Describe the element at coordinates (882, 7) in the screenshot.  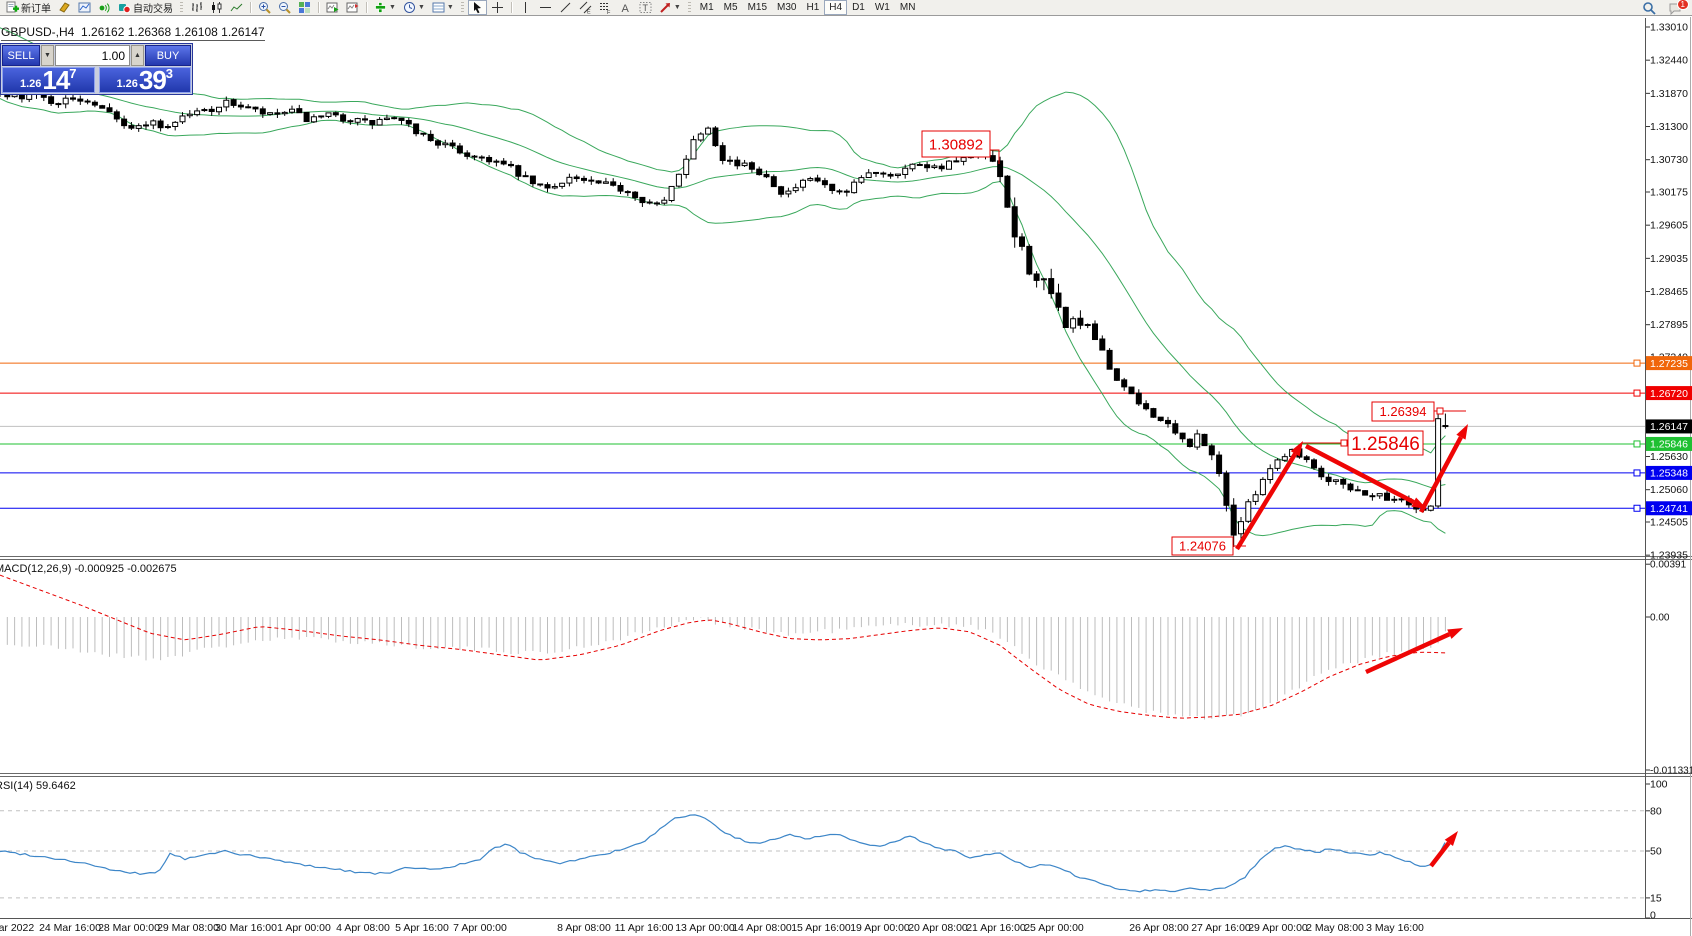
I see `timeframe-w1-button: W1` at that location.